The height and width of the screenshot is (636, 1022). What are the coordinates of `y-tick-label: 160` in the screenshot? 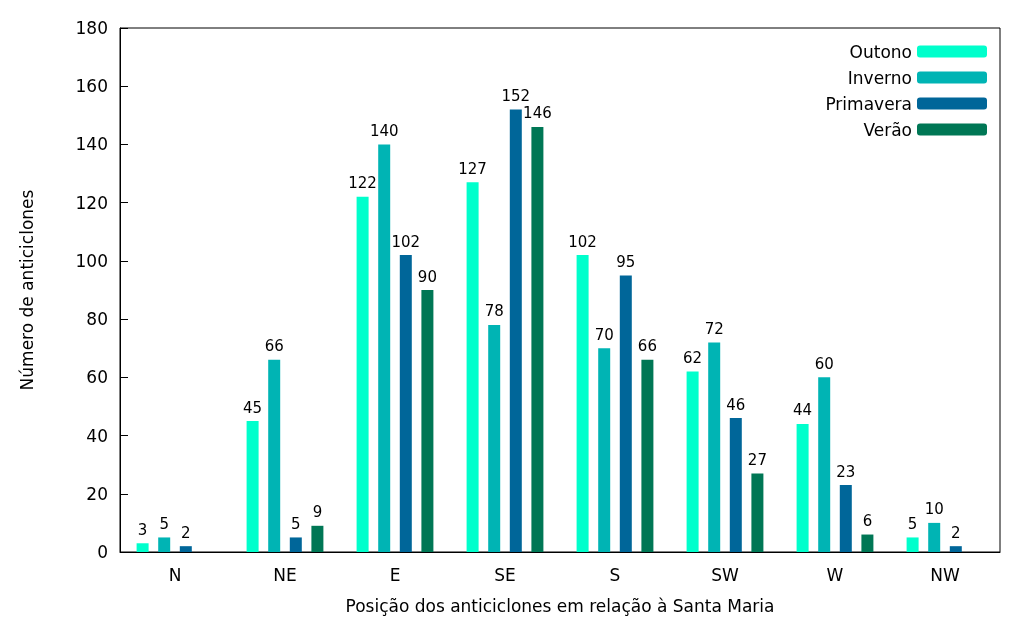 It's located at (91, 86).